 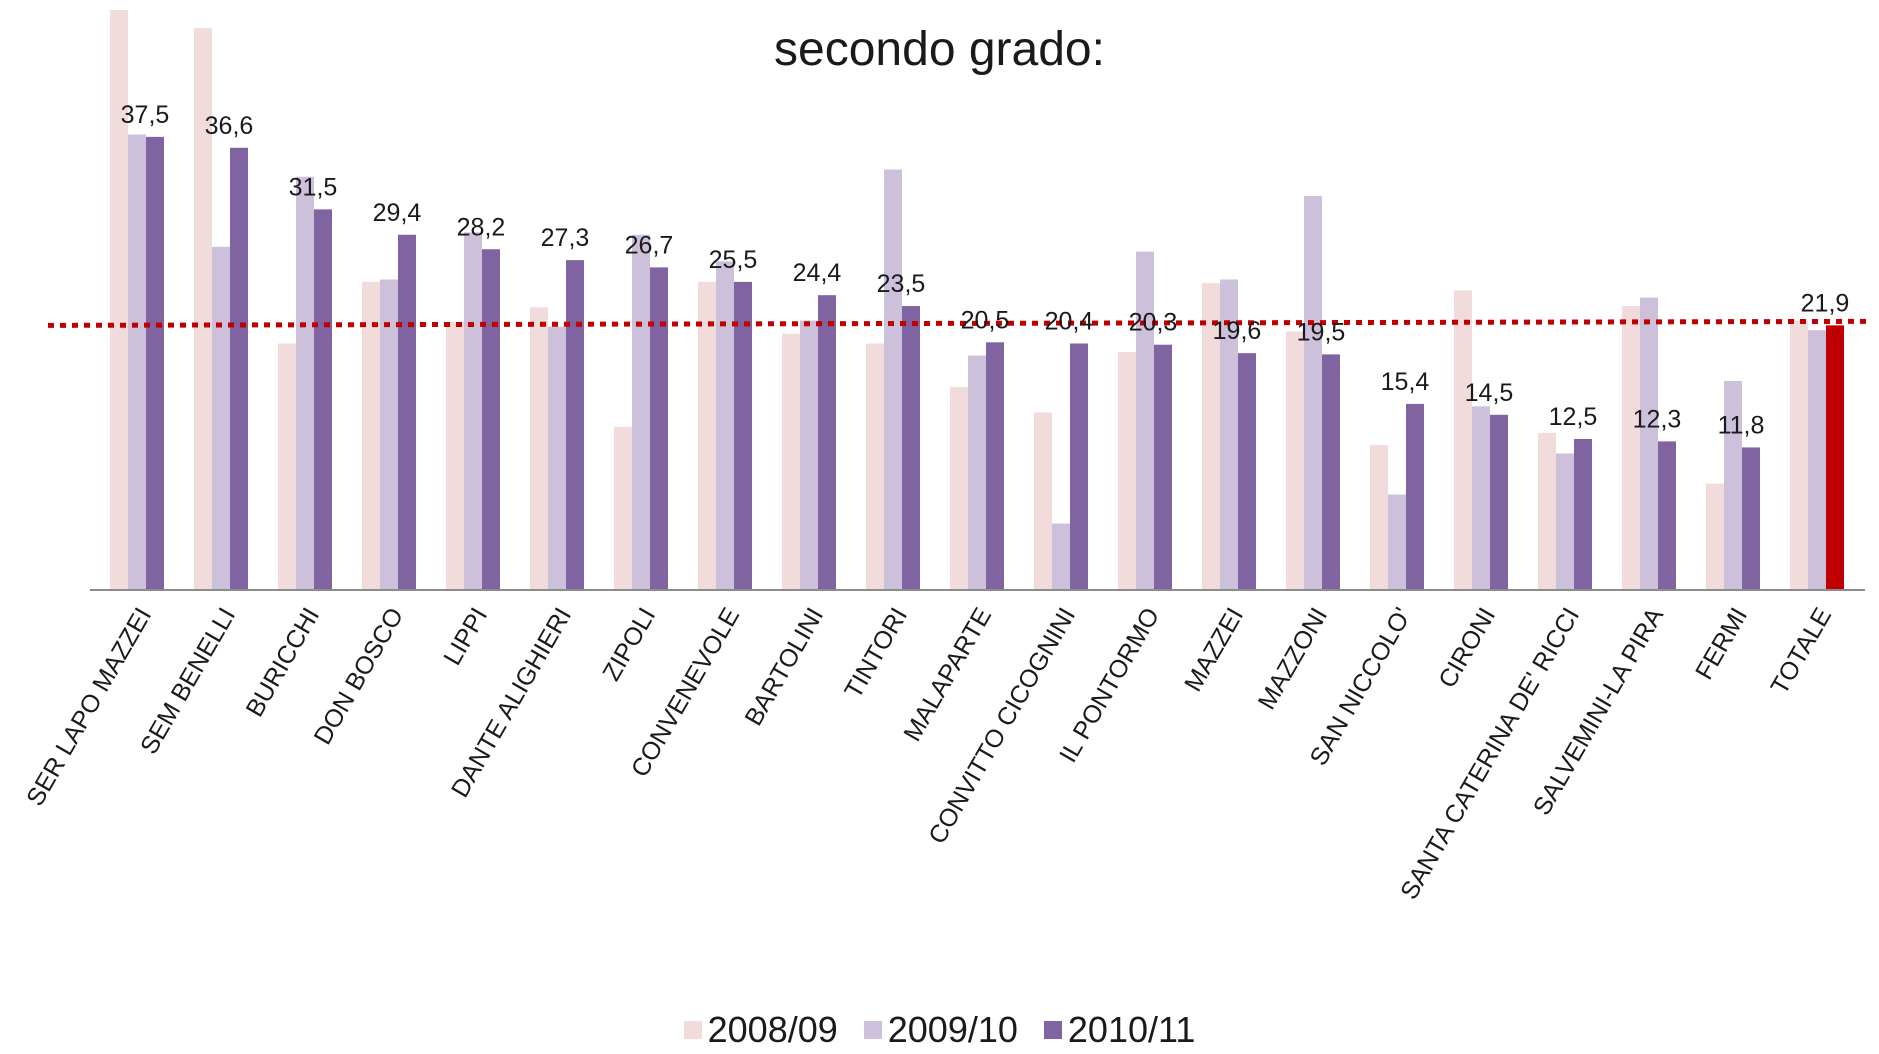 I want to click on legend-label: 2009/10, so click(x=952, y=1029).